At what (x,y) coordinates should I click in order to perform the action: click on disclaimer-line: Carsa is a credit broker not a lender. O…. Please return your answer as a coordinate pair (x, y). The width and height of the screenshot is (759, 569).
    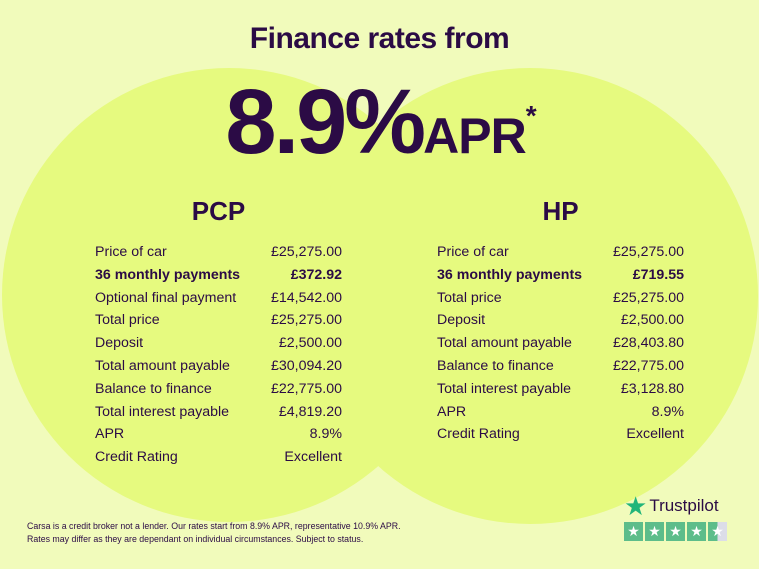
    Looking at the image, I should click on (214, 526).